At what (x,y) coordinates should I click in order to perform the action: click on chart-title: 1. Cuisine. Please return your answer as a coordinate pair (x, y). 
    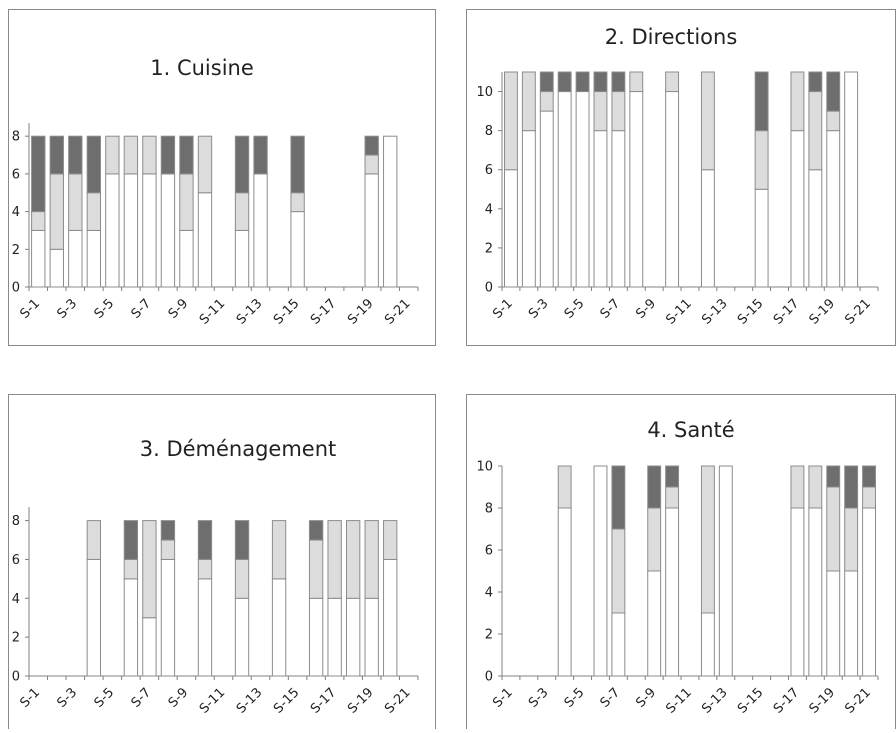
    Looking at the image, I should click on (202, 68).